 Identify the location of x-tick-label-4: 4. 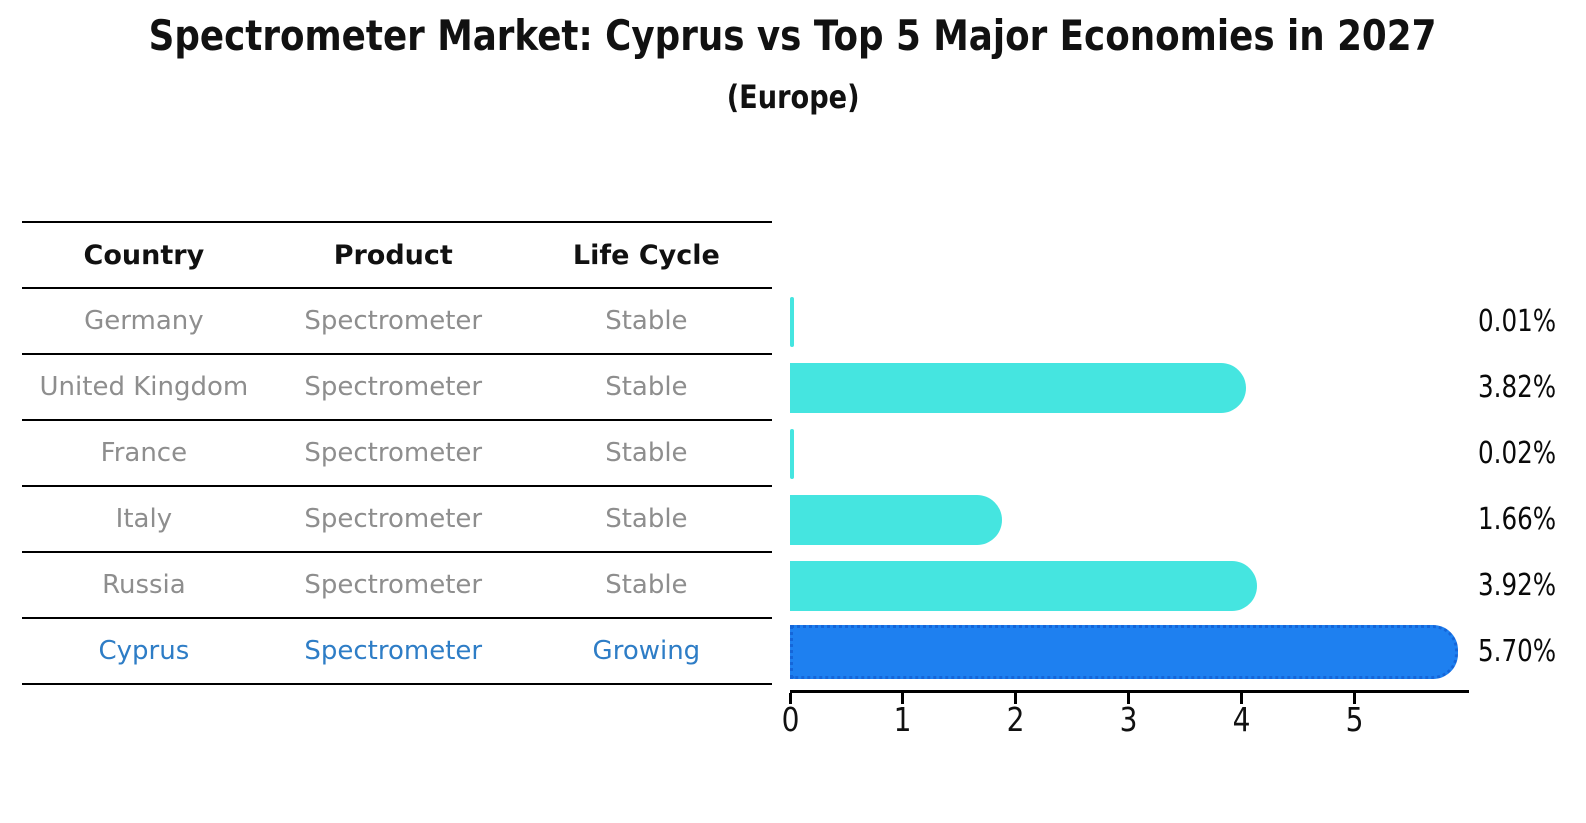
(1241, 719).